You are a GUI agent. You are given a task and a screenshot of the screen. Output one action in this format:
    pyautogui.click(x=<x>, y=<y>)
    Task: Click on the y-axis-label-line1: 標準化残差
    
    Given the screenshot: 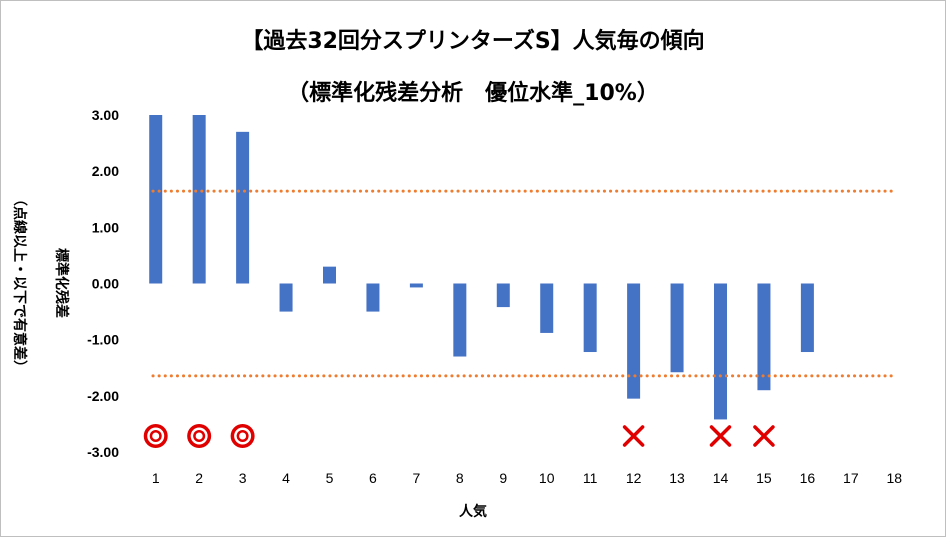 What is the action you would take?
    pyautogui.click(x=61, y=283)
    